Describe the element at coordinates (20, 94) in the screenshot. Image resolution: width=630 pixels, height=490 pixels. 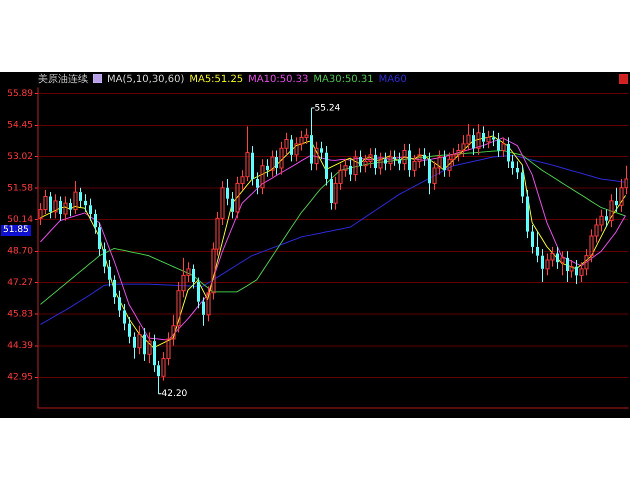
I see `y-tick-label: 55.89` at that location.